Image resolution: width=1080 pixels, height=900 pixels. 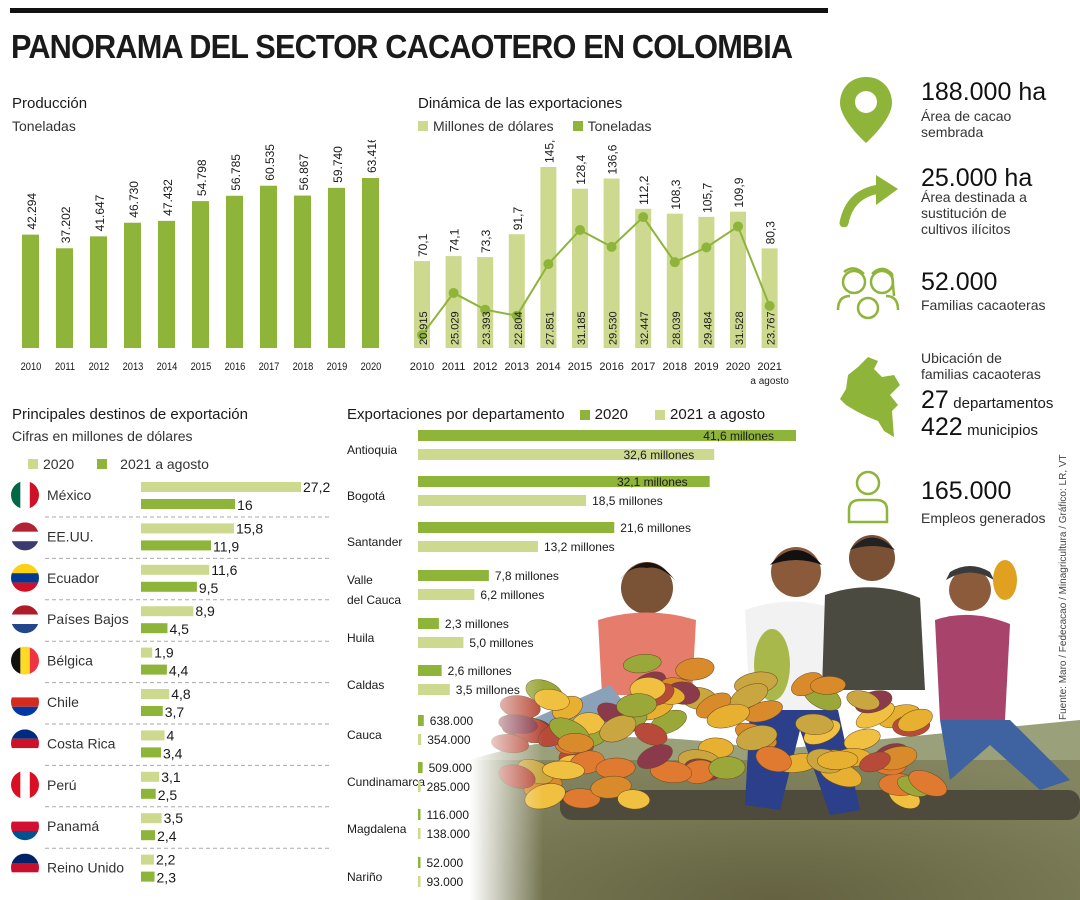 What do you see at coordinates (868, 499) in the screenshot?
I see `person-icon` at bounding box center [868, 499].